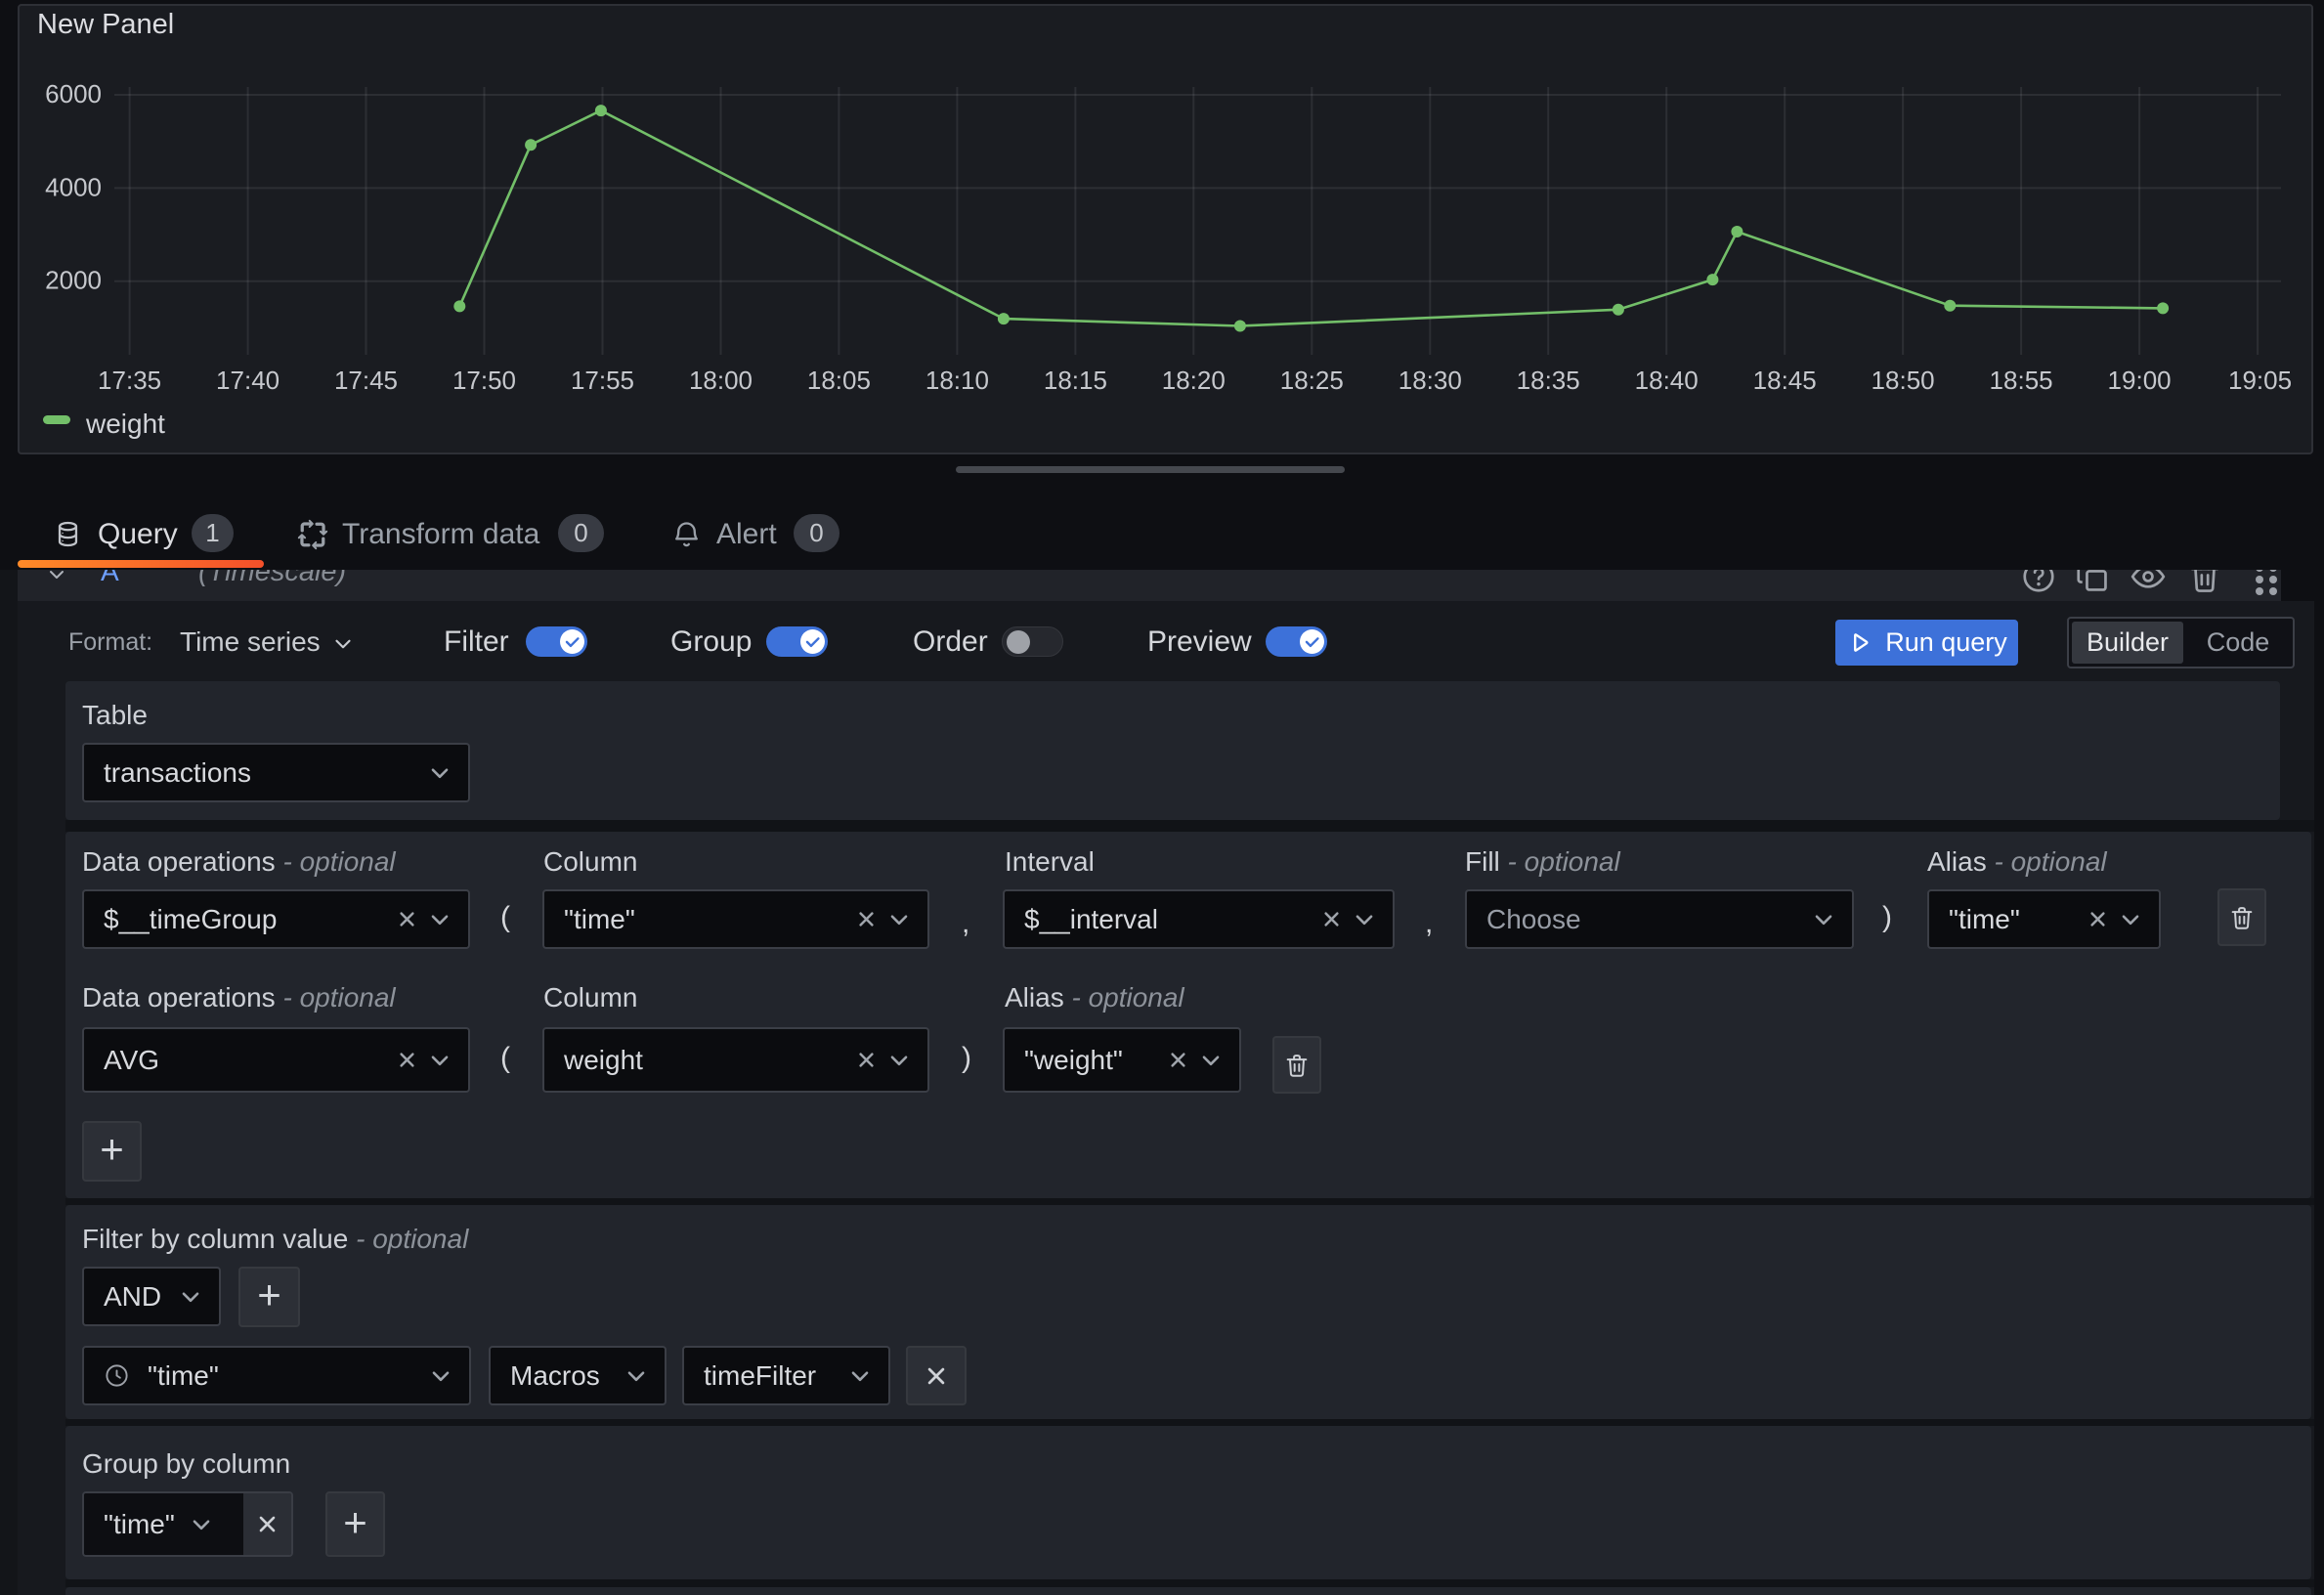 The width and height of the screenshot is (2324, 1595). Describe the element at coordinates (721, 380) in the screenshot. I see `svg-text: 18:00` at that location.